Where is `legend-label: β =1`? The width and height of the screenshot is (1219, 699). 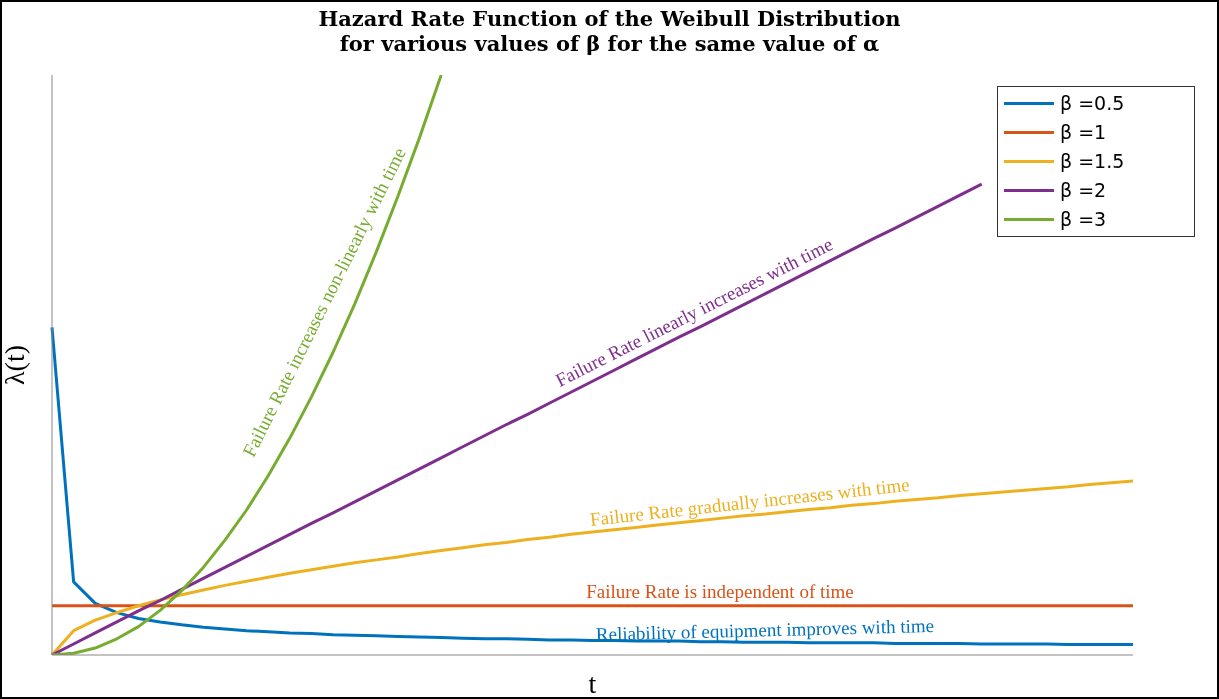 legend-label: β =1 is located at coordinates (1083, 132).